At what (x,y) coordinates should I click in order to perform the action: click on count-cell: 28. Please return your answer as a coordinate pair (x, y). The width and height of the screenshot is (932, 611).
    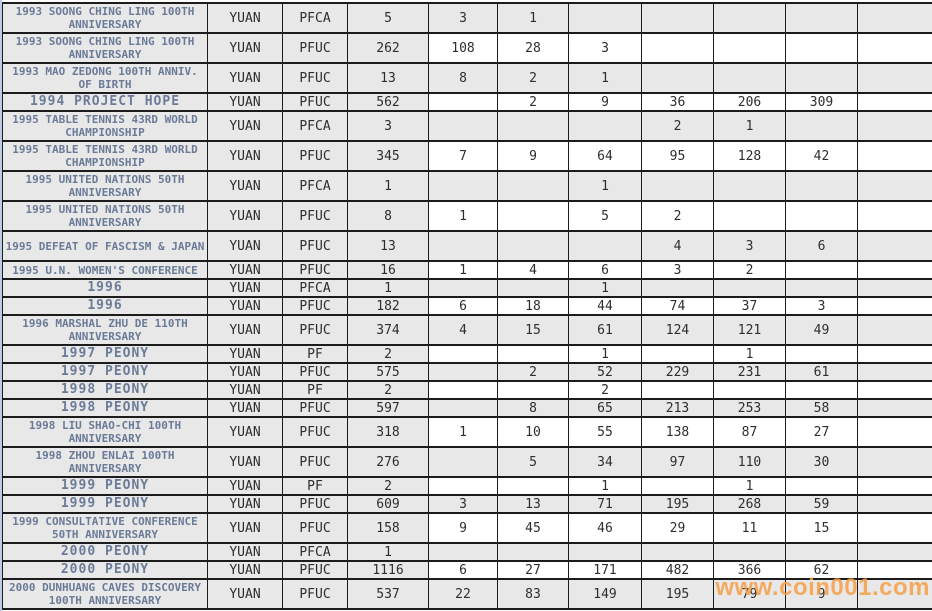
    Looking at the image, I should click on (533, 49).